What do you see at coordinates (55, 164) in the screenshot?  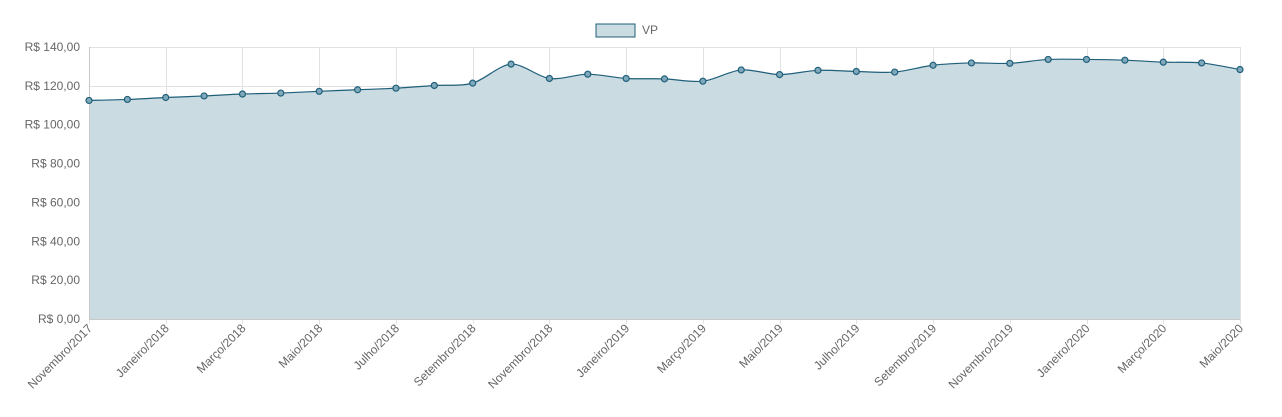 I see `y-tick-label-4: R$ 80,00` at bounding box center [55, 164].